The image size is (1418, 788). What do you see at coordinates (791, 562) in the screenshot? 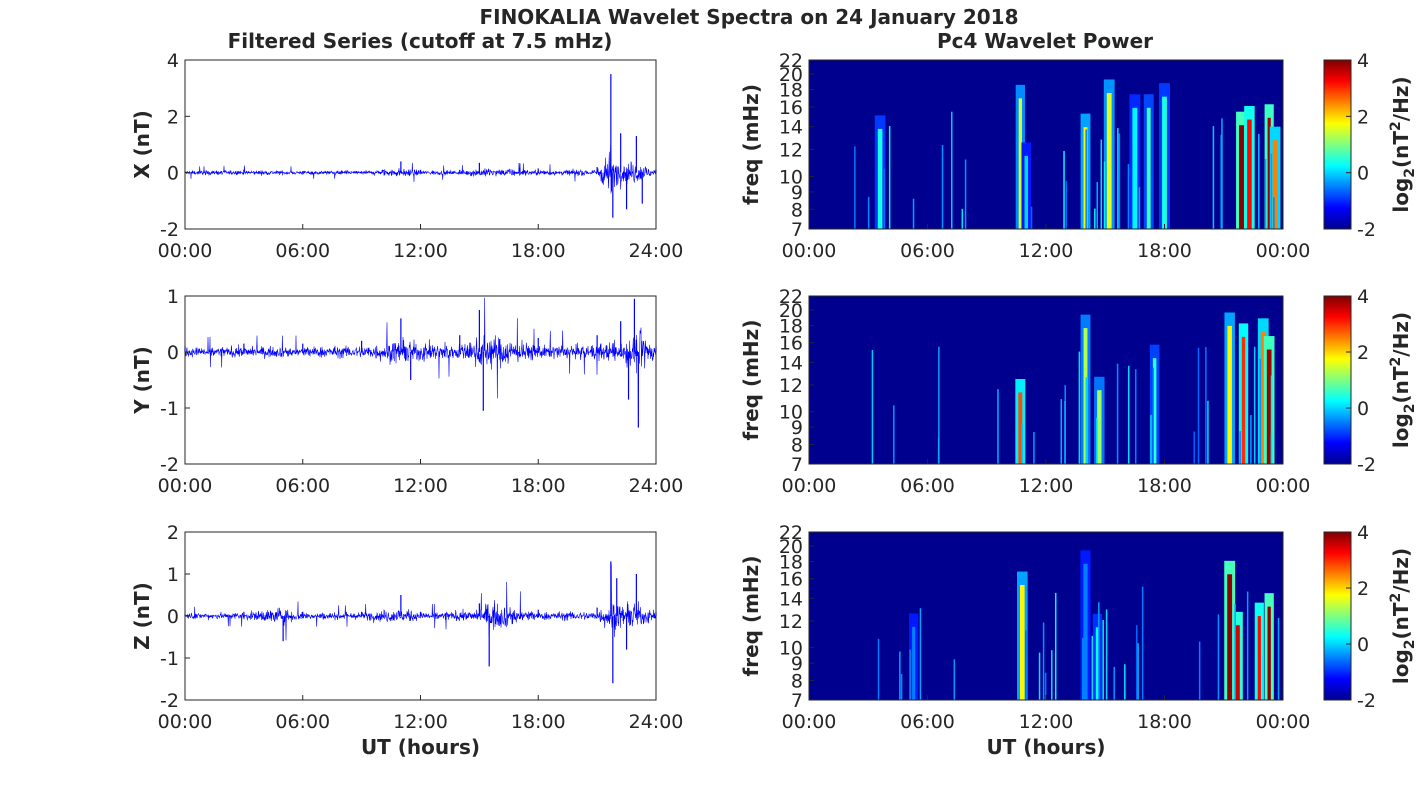
I see `y-tick-label: 18` at bounding box center [791, 562].